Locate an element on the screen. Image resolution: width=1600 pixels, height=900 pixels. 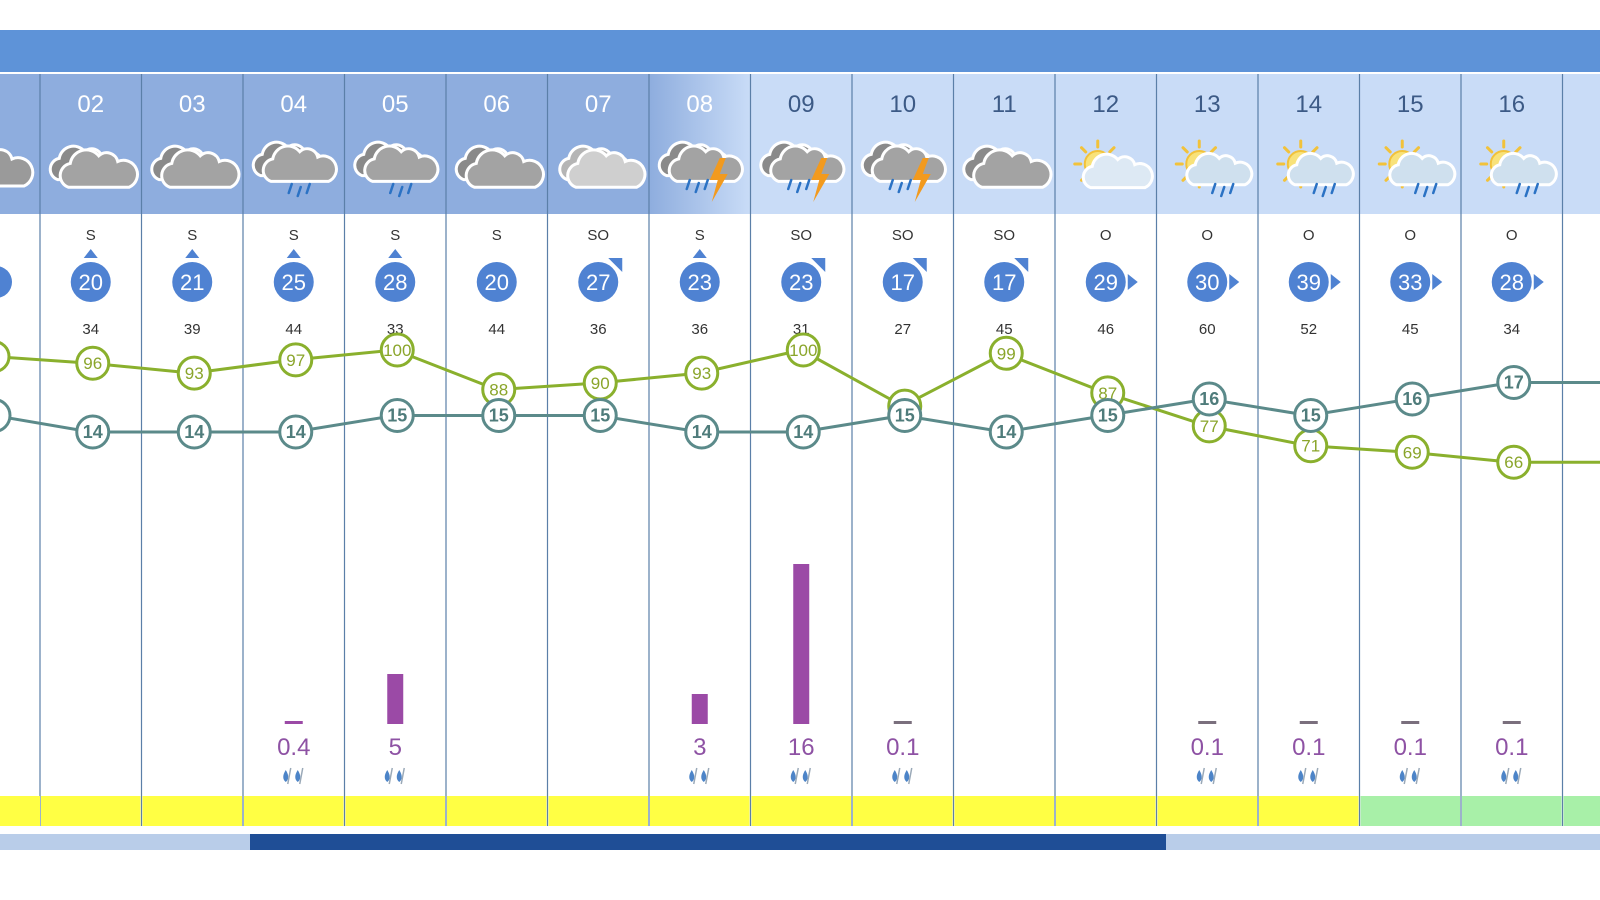
wind-speed-label: 30 is located at coordinates (1207, 282).